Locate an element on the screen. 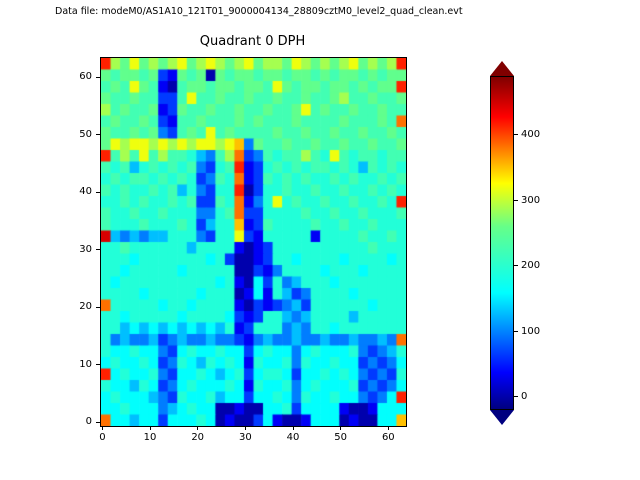 Image resolution: width=640 pixels, height=480 pixels. colorbar-tick-label: 200 is located at coordinates (531, 266).